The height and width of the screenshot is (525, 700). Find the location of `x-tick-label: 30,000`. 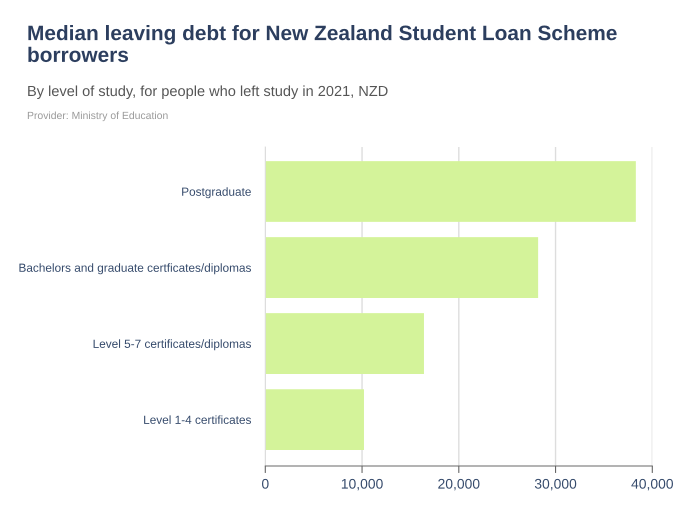

x-tick-label: 30,000 is located at coordinates (555, 484).